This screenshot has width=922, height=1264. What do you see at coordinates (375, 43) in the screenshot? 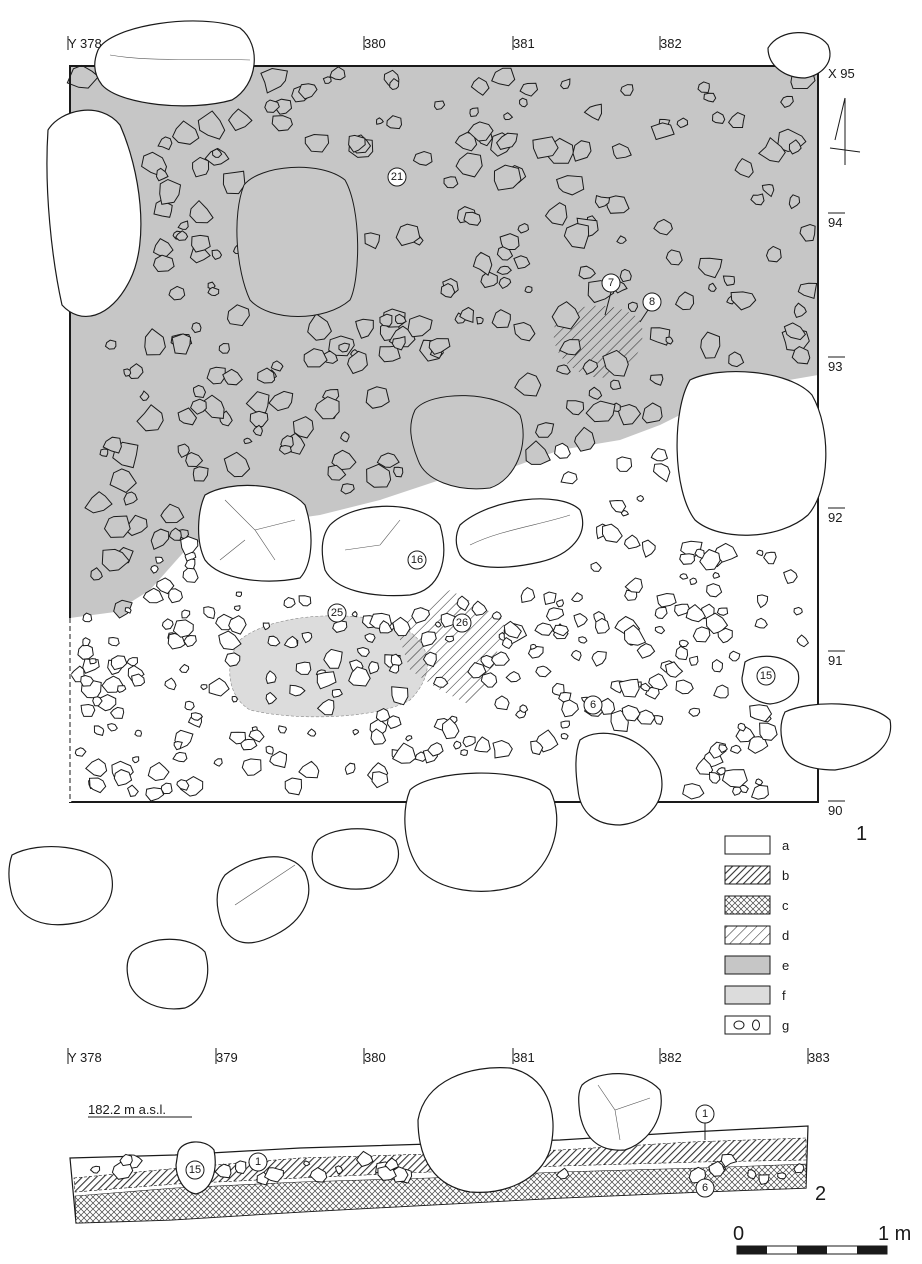
I see `plan-y-label: 380` at bounding box center [375, 43].